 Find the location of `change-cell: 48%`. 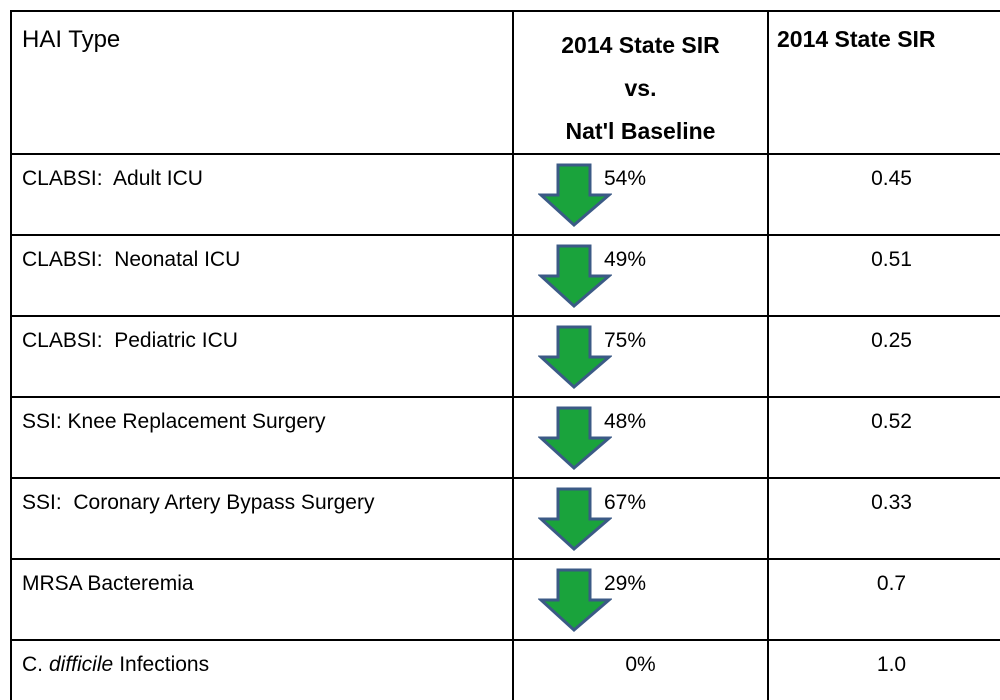

change-cell: 48% is located at coordinates (640, 437).